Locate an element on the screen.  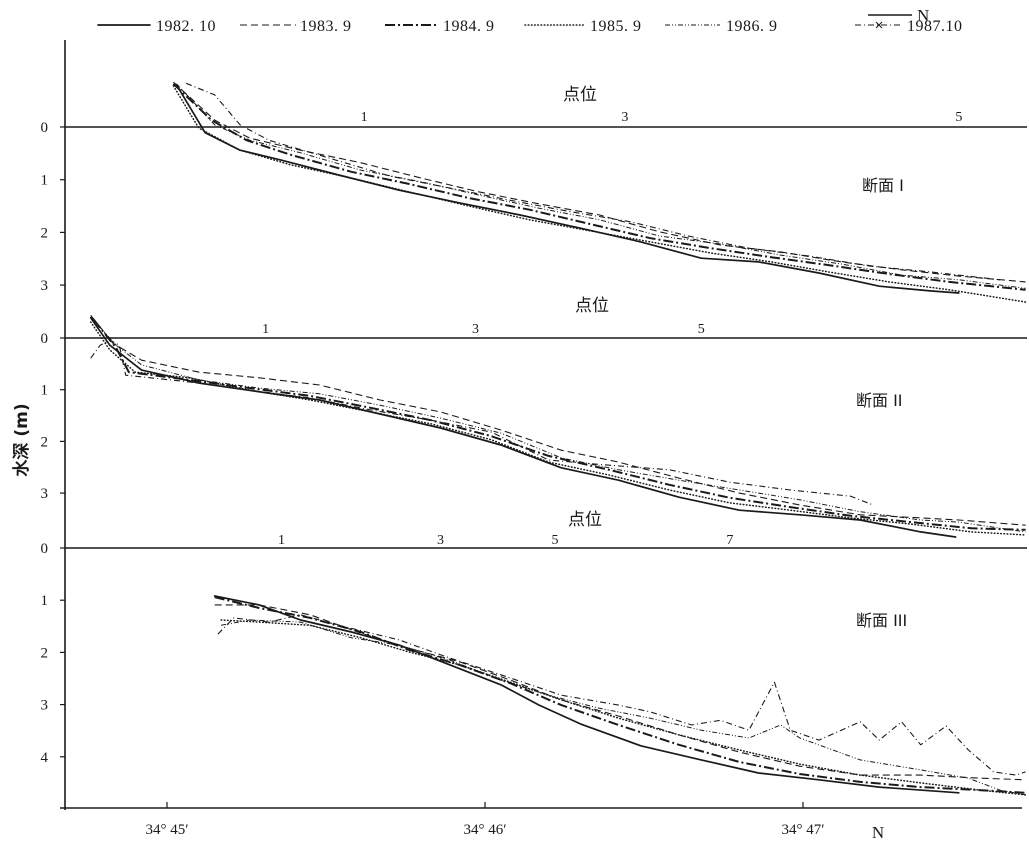
y-tick-label-panel-1: 2 is located at coordinates (45, 233).